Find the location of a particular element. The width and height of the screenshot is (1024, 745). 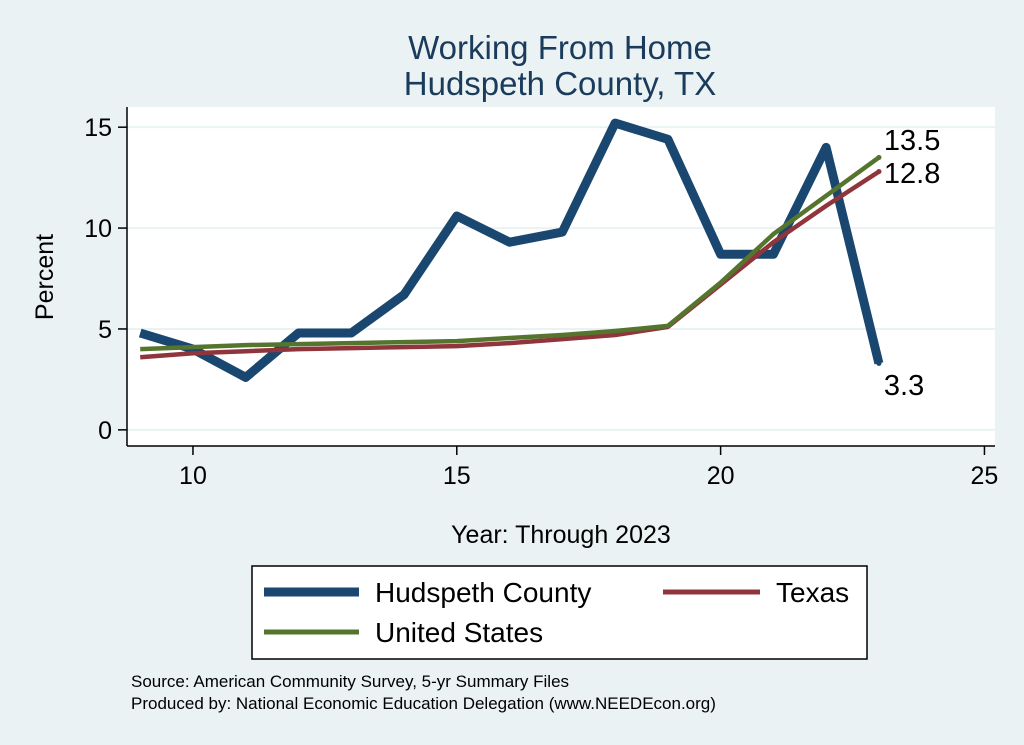

x-axis-title: Year: Through 2023 is located at coordinates (561, 535).